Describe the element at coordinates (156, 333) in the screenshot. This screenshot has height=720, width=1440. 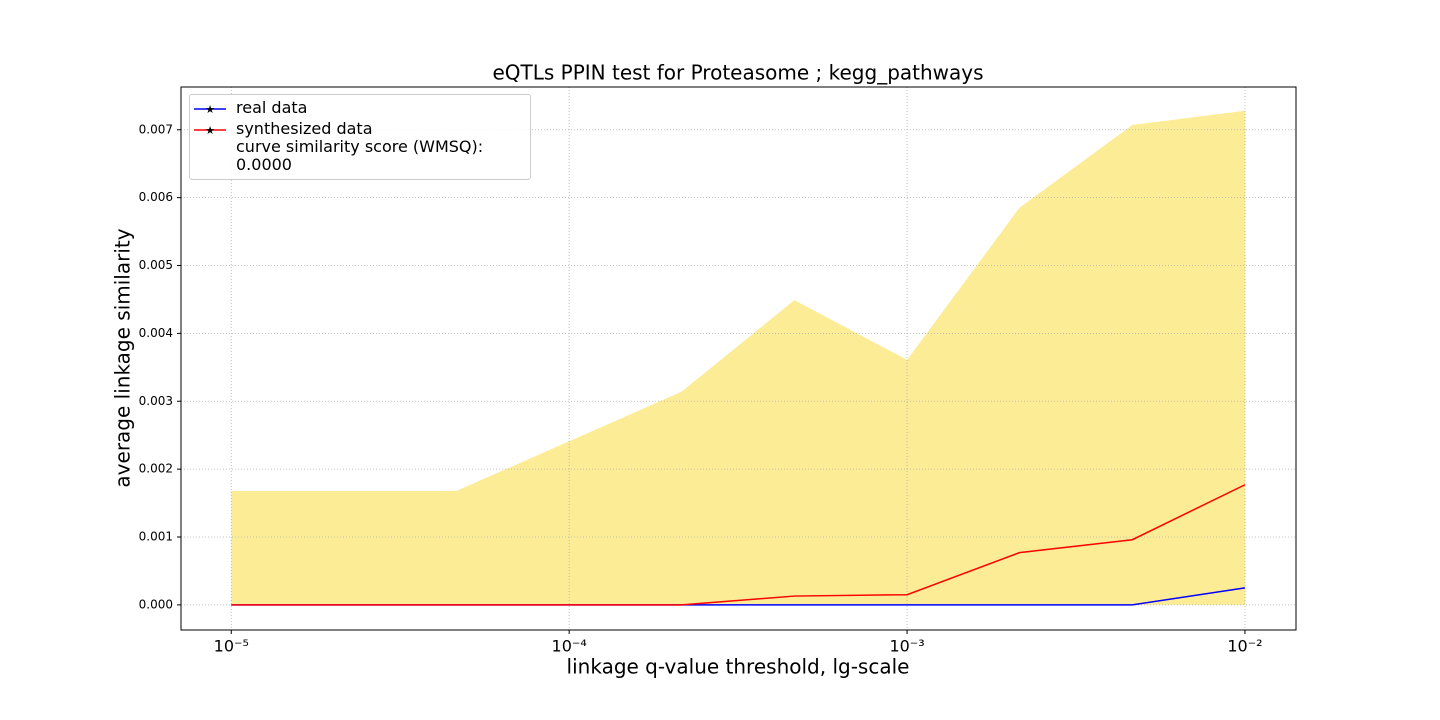
I see `y-tick-label: 0.004` at that location.